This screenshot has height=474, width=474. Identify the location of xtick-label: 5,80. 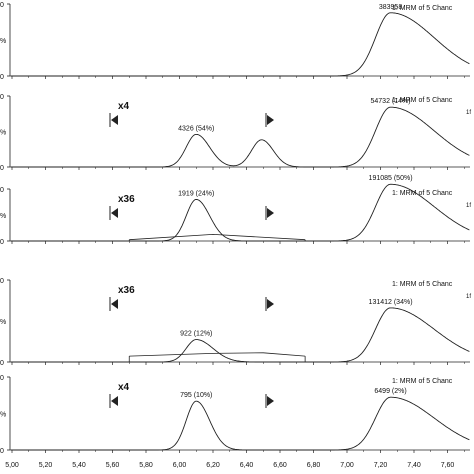
(146, 465).